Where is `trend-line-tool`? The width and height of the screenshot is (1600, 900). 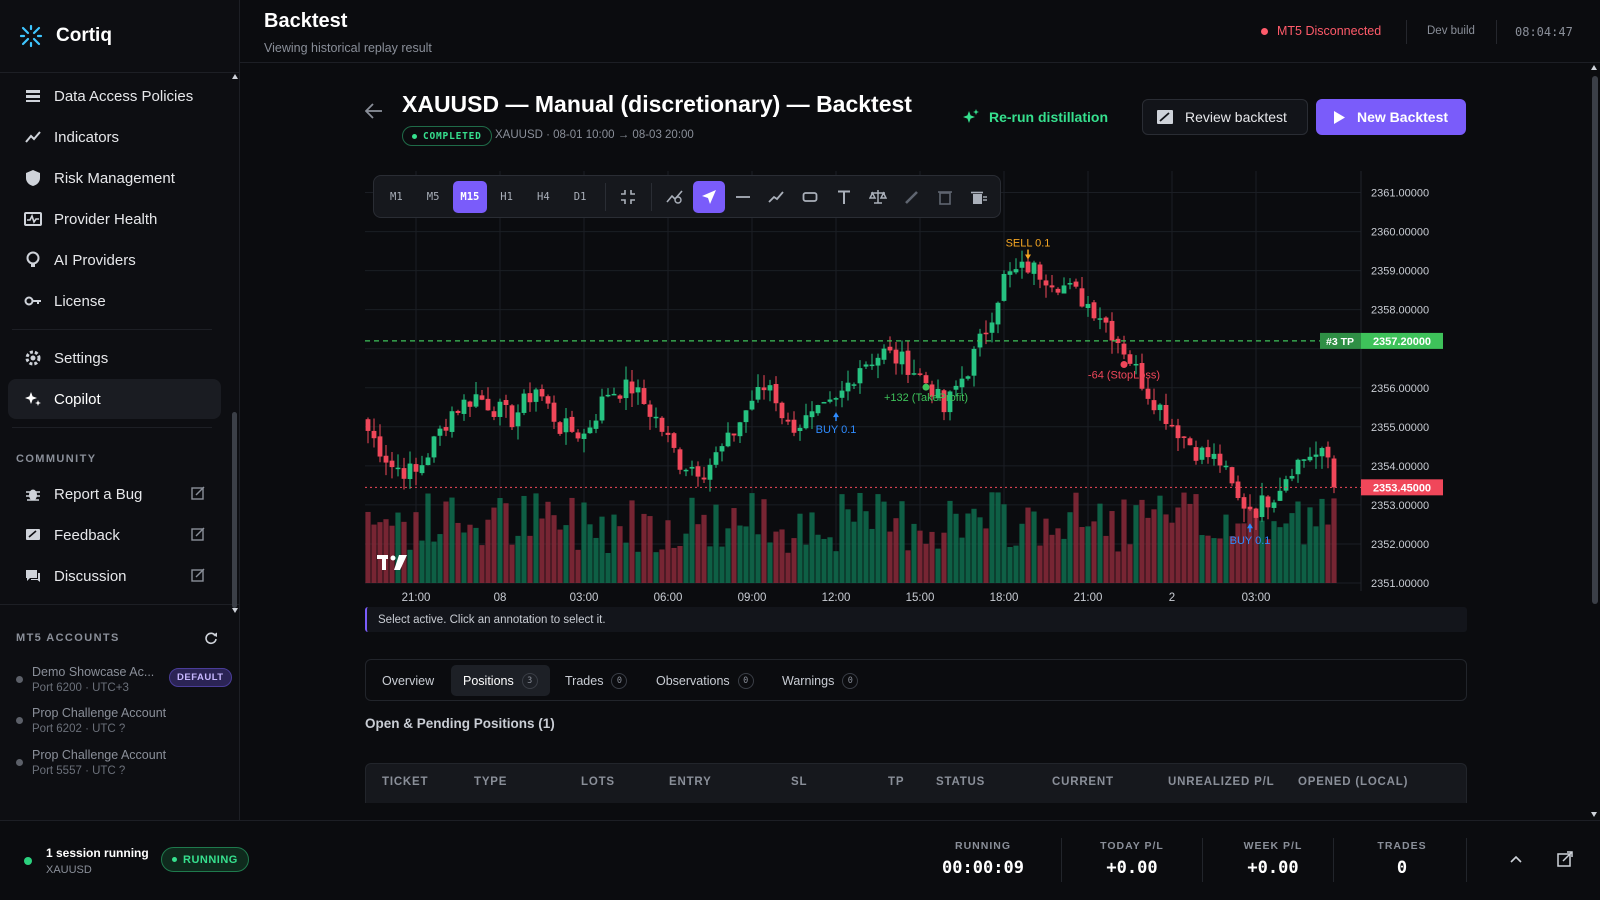 trend-line-tool is located at coordinates (777, 197).